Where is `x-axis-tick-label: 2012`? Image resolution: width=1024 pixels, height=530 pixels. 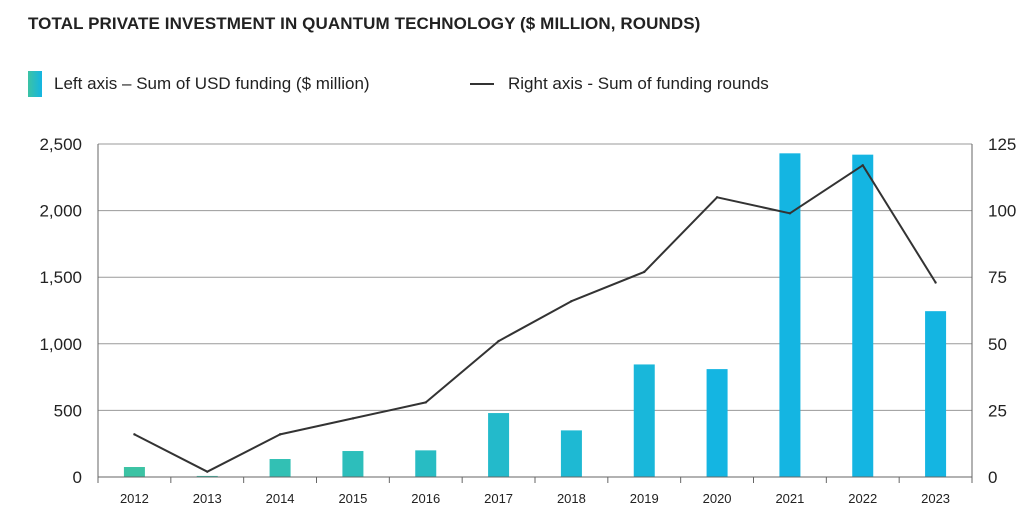
x-axis-tick-label: 2012 is located at coordinates (134, 498).